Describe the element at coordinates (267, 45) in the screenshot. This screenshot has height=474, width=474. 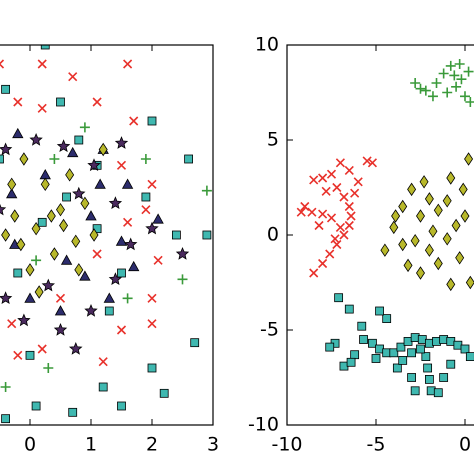
I see `y-tick-label: 10` at that location.